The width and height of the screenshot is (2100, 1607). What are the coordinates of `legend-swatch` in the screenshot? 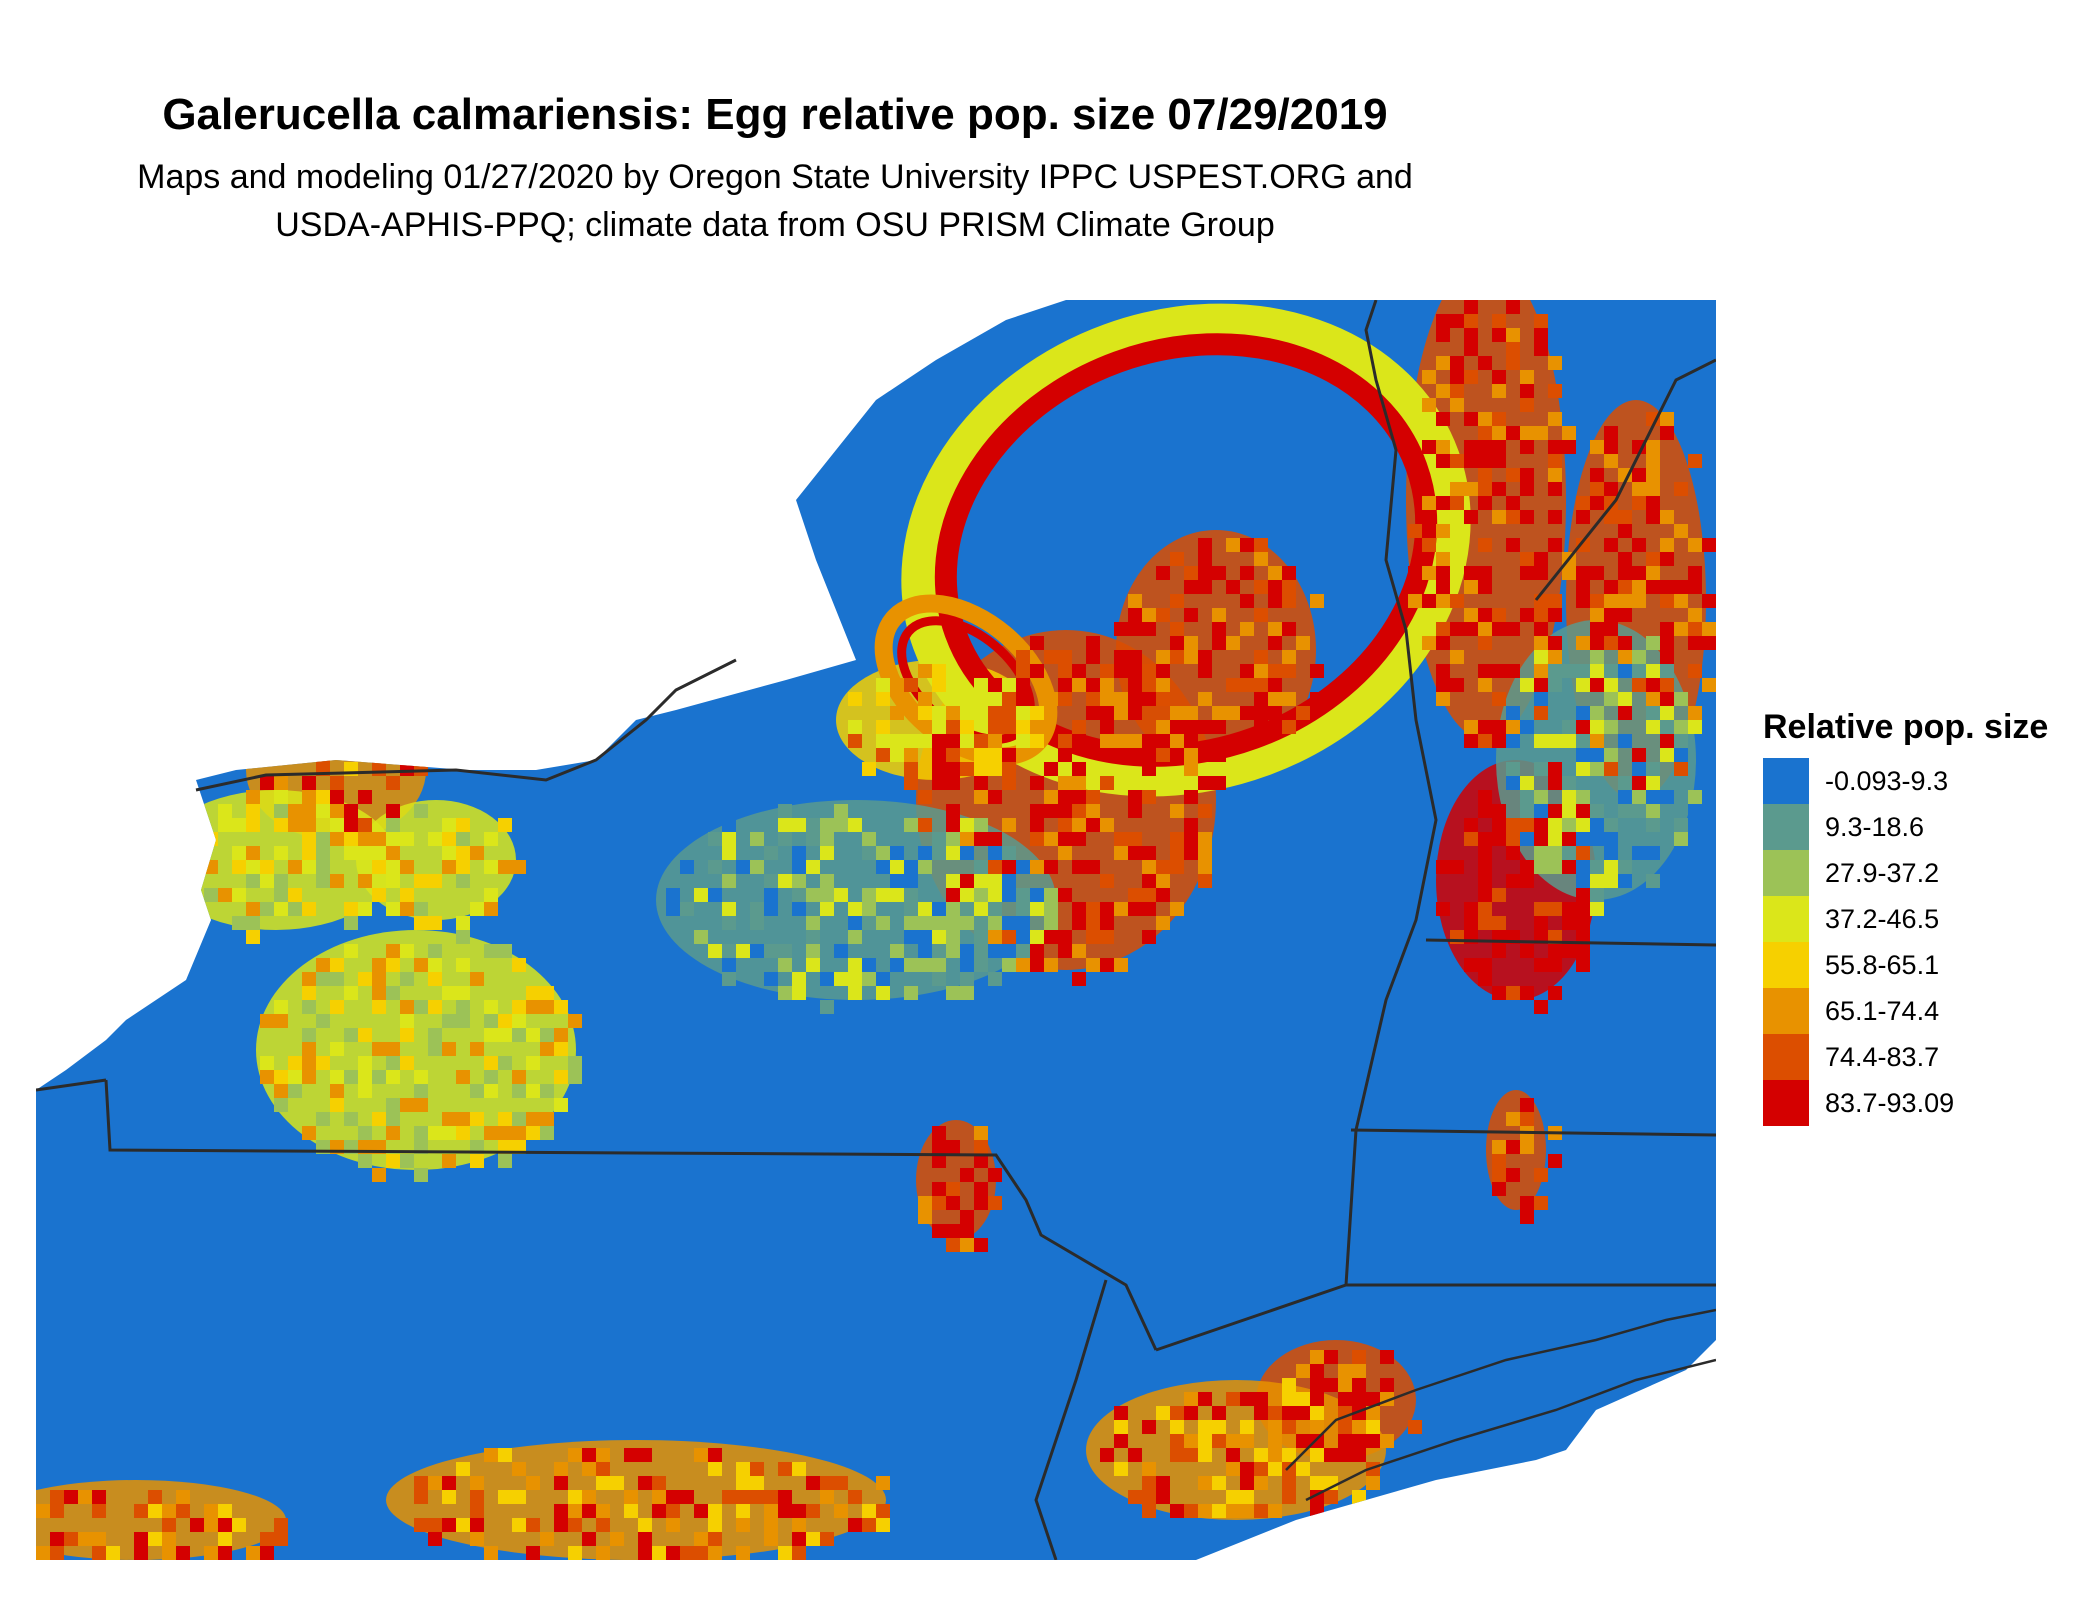 It's located at (1786, 1011).